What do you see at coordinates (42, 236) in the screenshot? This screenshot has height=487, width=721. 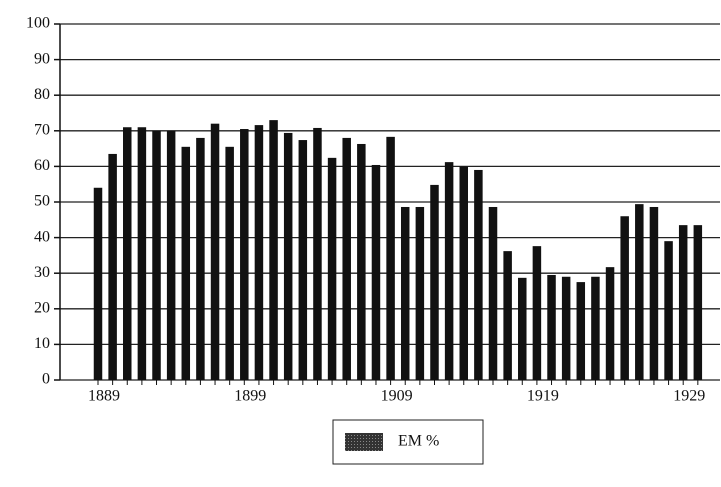 I see `y-tick-label: 40` at bounding box center [42, 236].